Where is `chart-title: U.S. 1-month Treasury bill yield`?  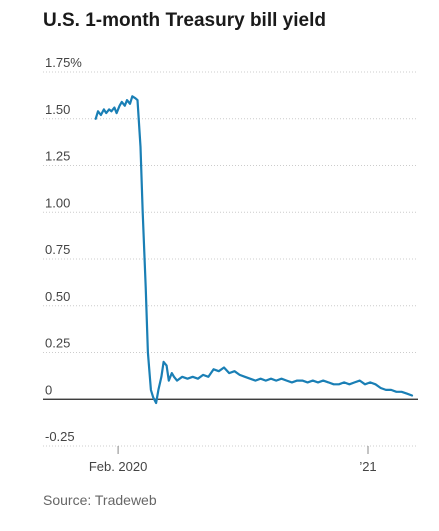 chart-title: U.S. 1-month Treasury bill yield is located at coordinates (184, 20).